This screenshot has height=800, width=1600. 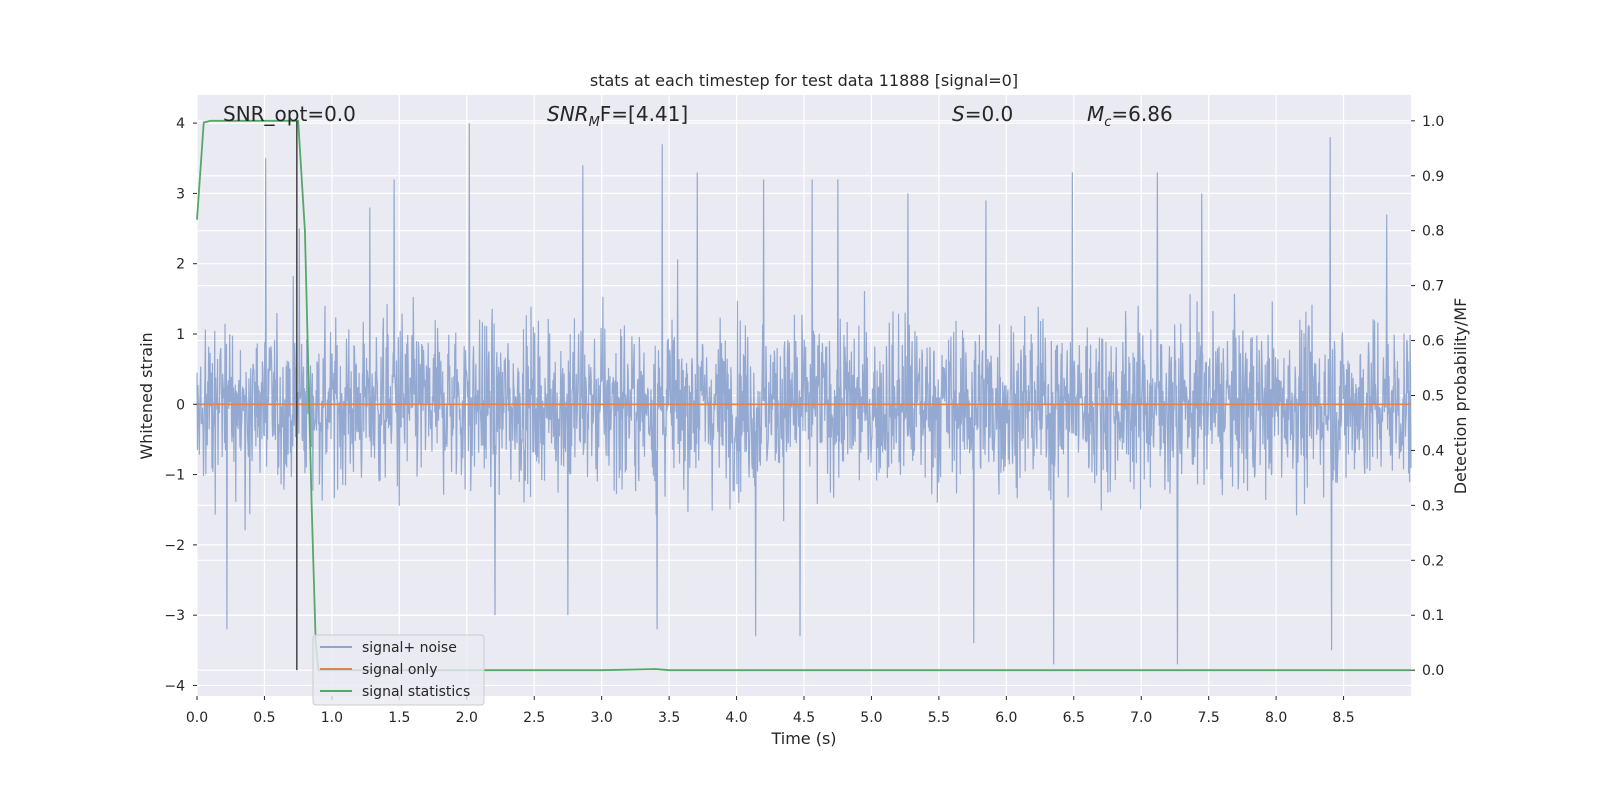 What do you see at coordinates (534, 718) in the screenshot?
I see `x-tick-label-5: 2.5` at bounding box center [534, 718].